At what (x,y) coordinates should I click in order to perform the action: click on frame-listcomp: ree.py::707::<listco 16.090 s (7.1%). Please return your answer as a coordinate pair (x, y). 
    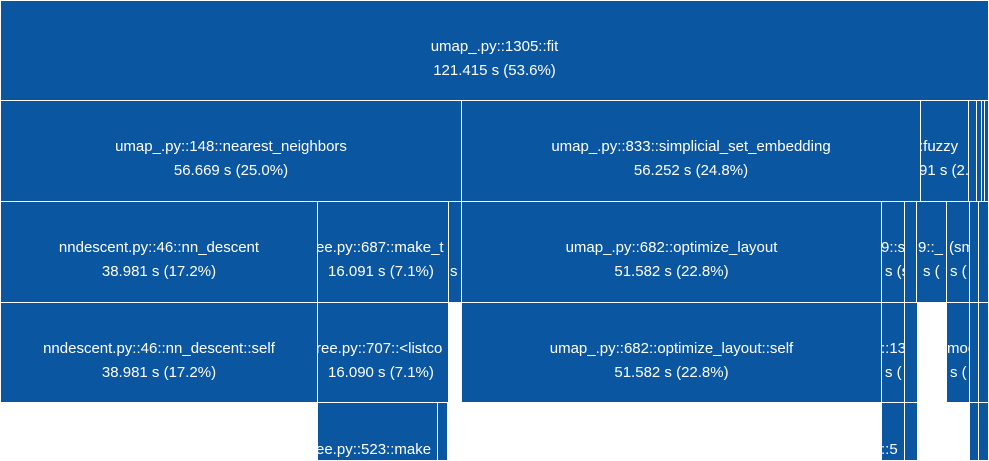
    Looking at the image, I should click on (383, 352).